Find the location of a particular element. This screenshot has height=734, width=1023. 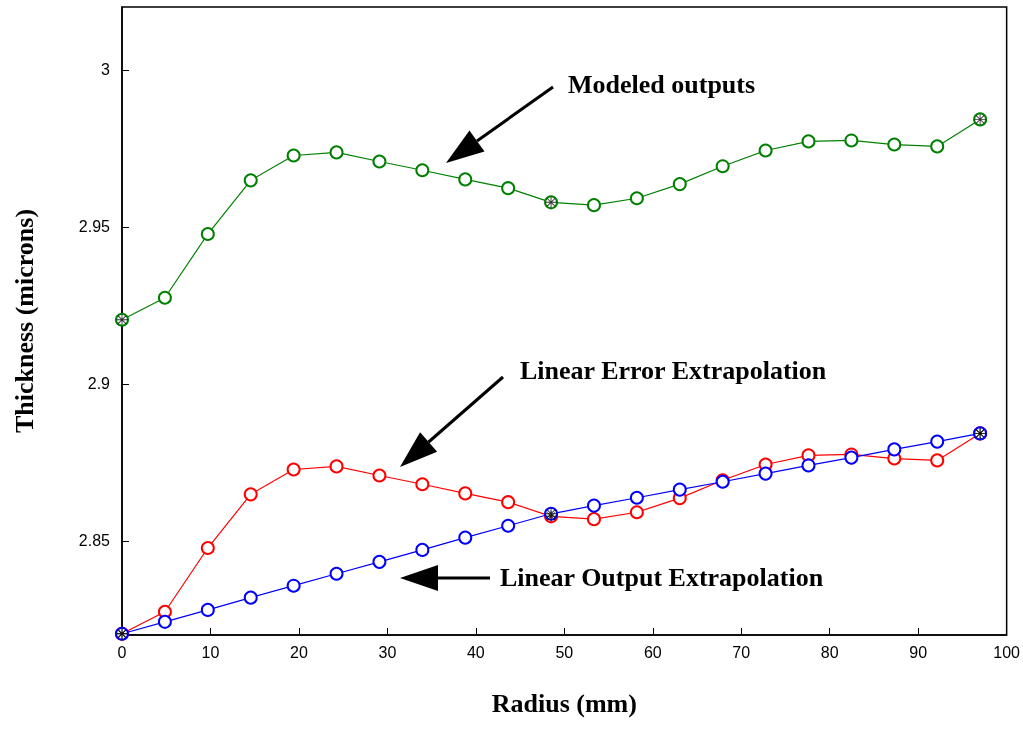

x-tick-label: 30 is located at coordinates (387, 652).